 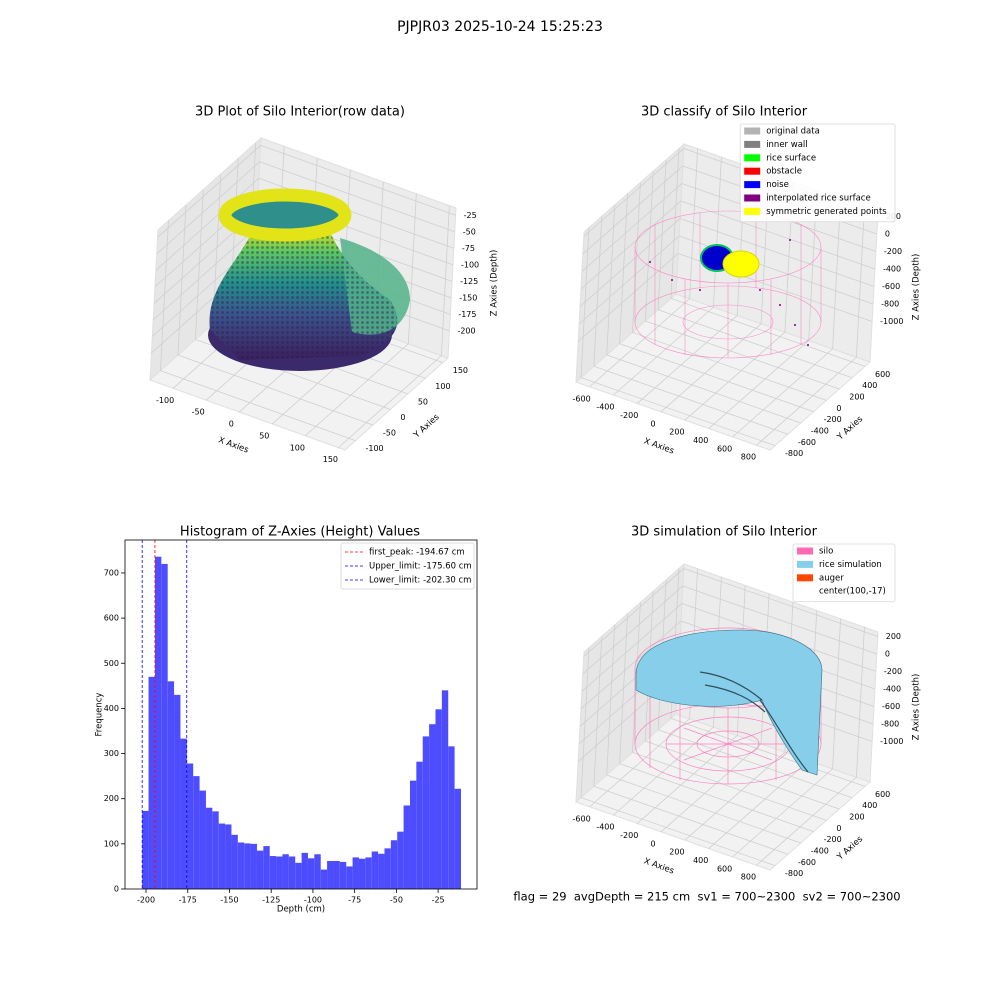 What do you see at coordinates (330, 459) in the screenshot?
I see `x-tick-label: 150` at bounding box center [330, 459].